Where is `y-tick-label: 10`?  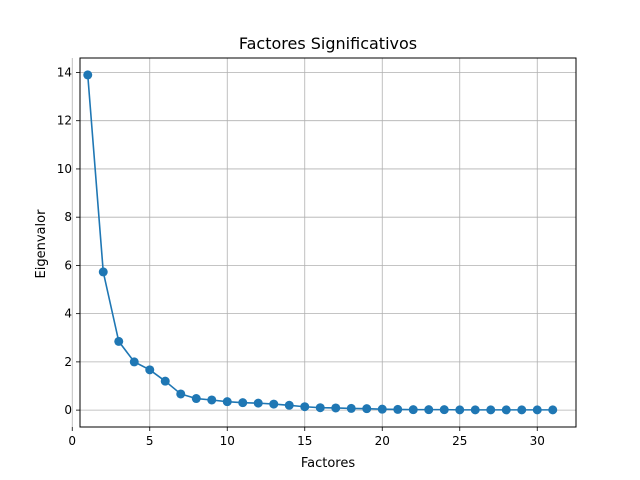 y-tick-label: 10 is located at coordinates (64, 169).